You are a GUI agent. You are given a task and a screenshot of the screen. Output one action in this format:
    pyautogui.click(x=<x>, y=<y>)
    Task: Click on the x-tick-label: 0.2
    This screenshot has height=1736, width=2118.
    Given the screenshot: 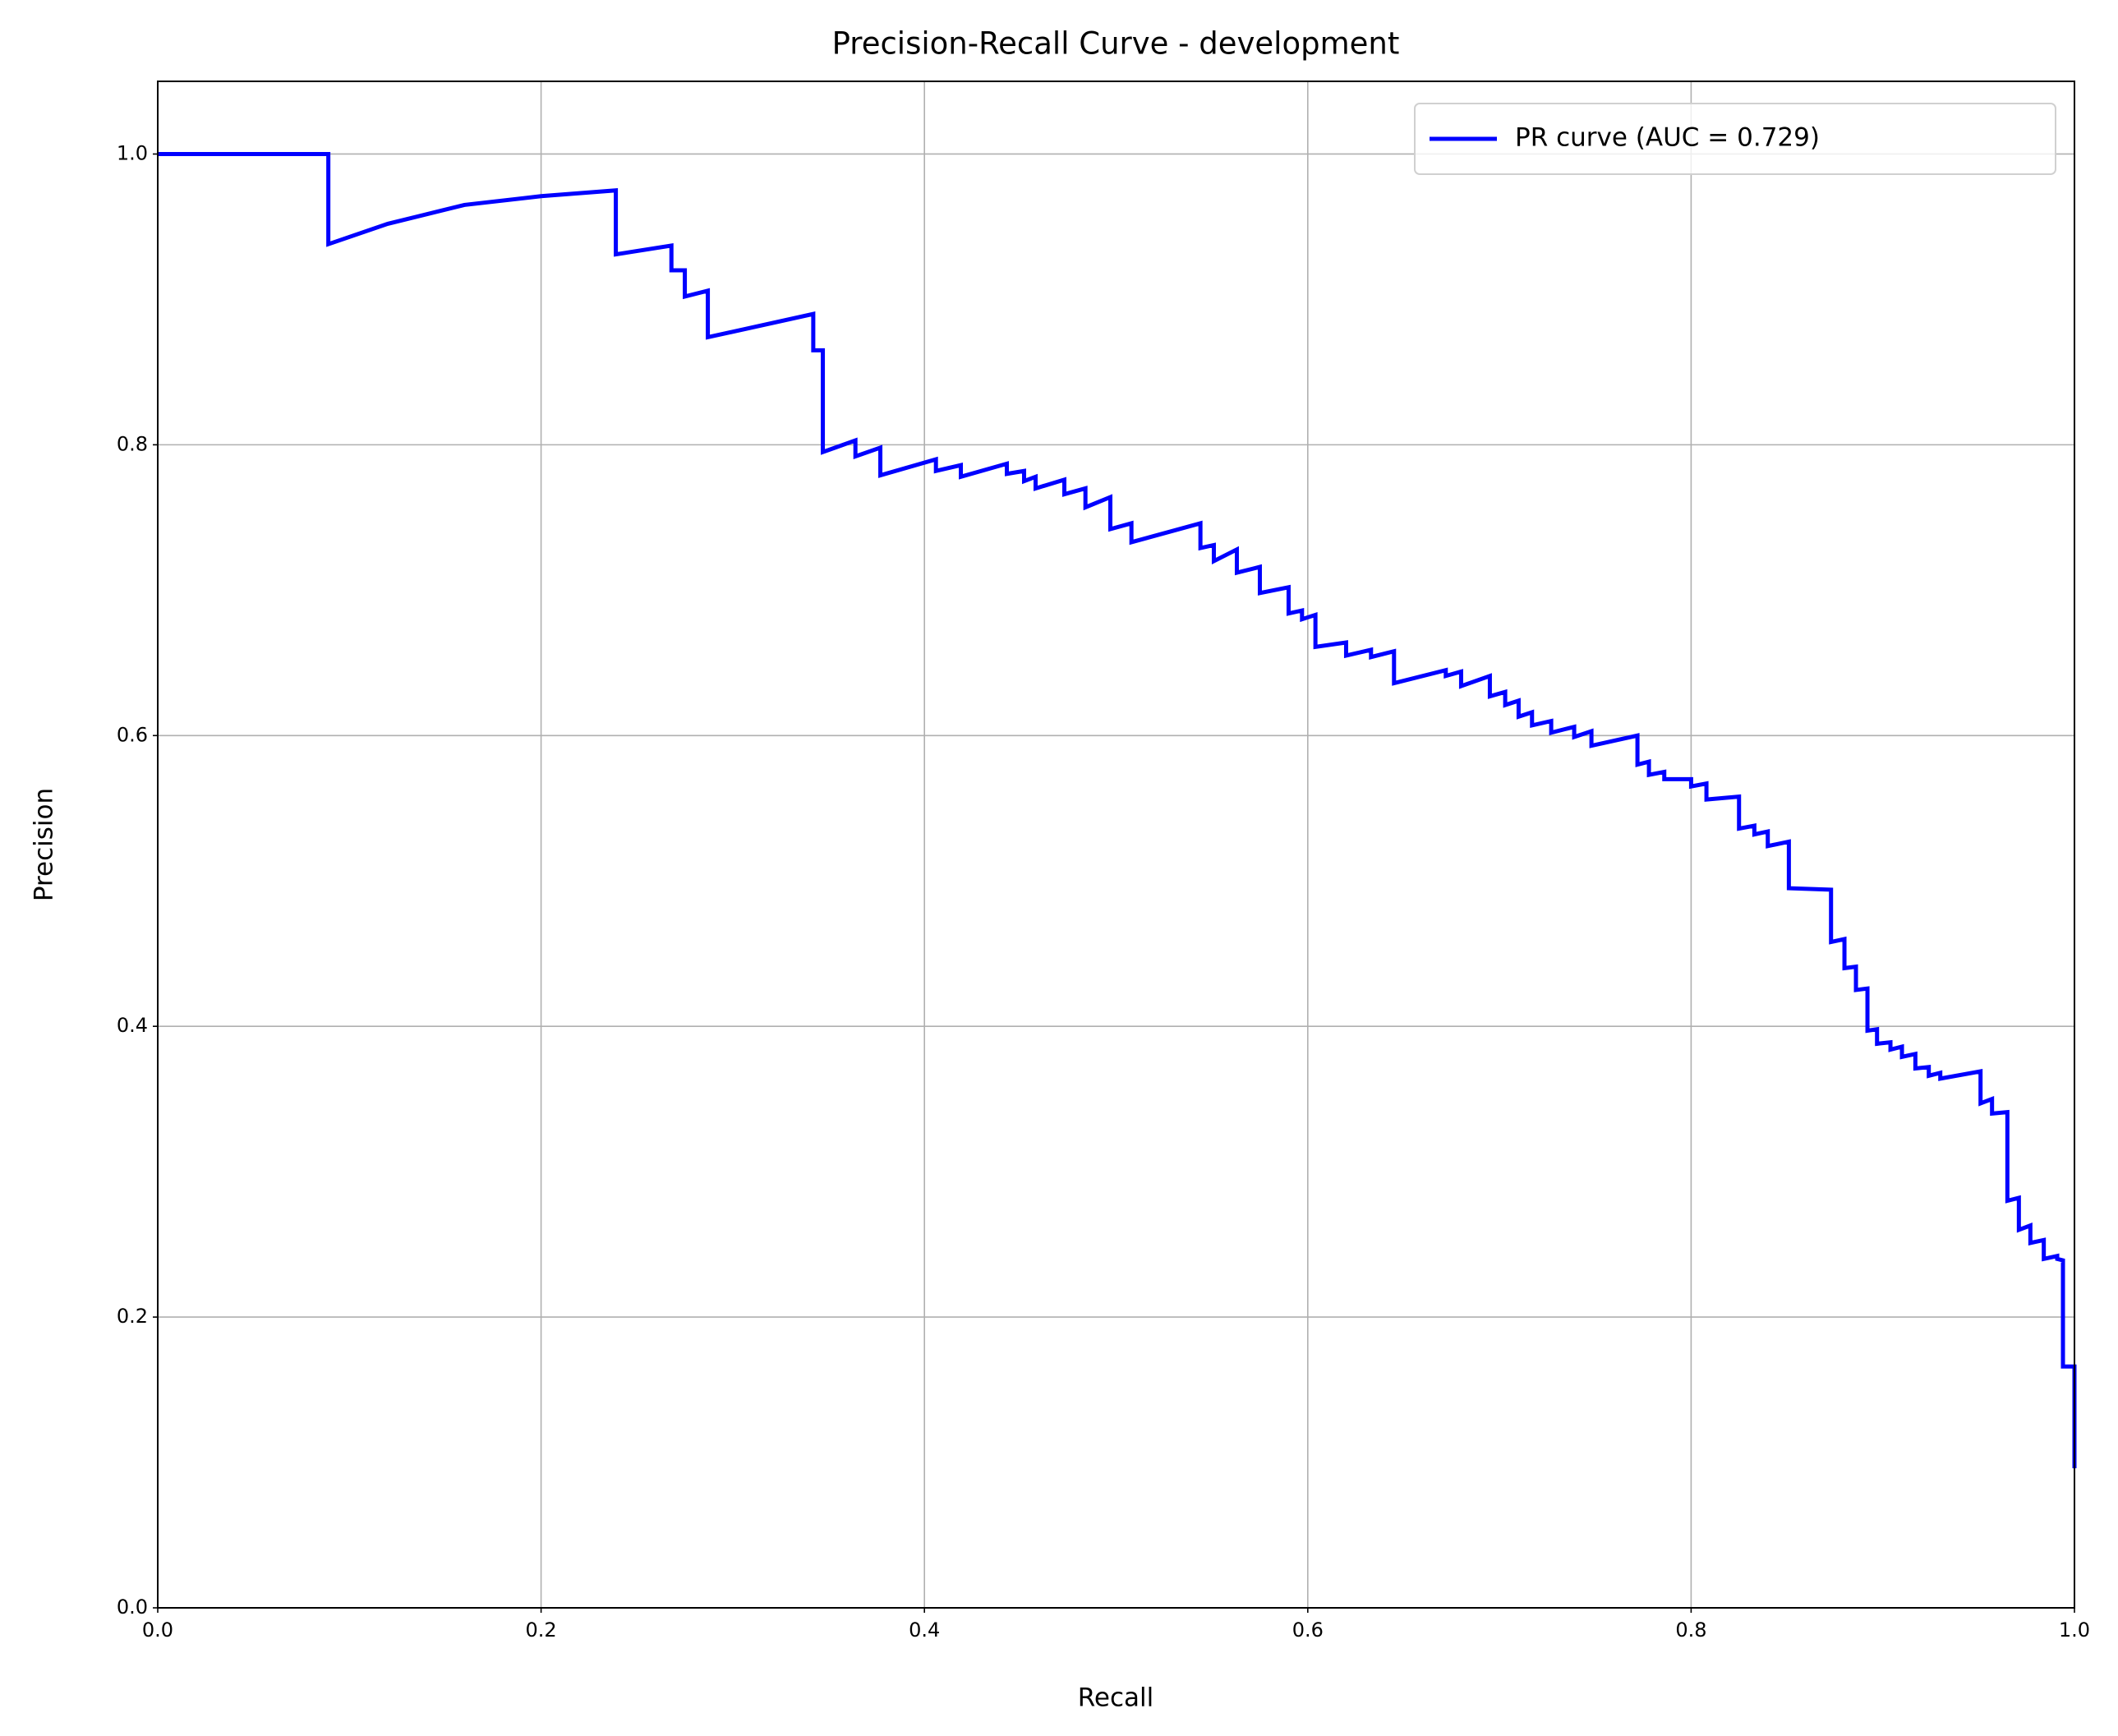 What is the action you would take?
    pyautogui.click(x=541, y=1631)
    